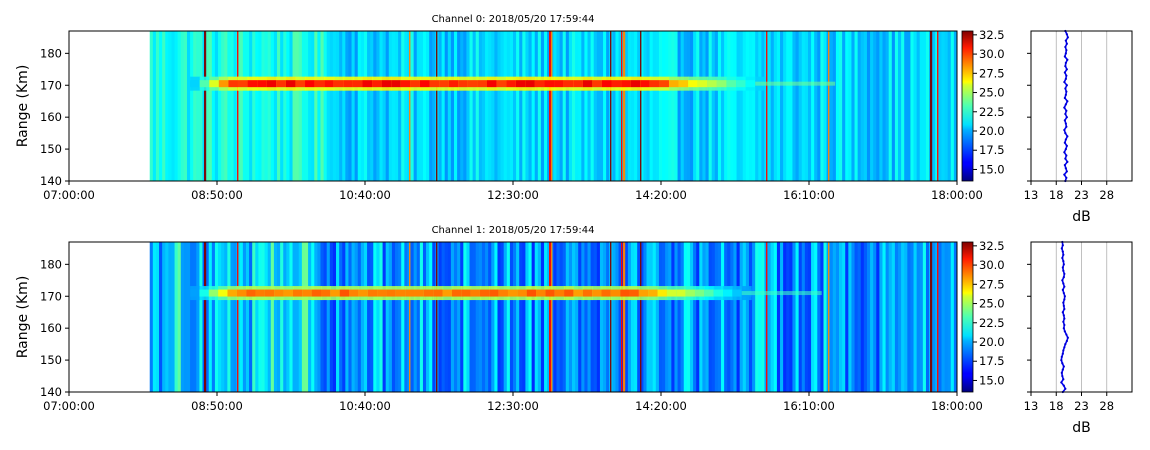 The image size is (1150, 450). What do you see at coordinates (992, 361) in the screenshot?
I see `colorbar-tick-label: 17.5` at bounding box center [992, 361].